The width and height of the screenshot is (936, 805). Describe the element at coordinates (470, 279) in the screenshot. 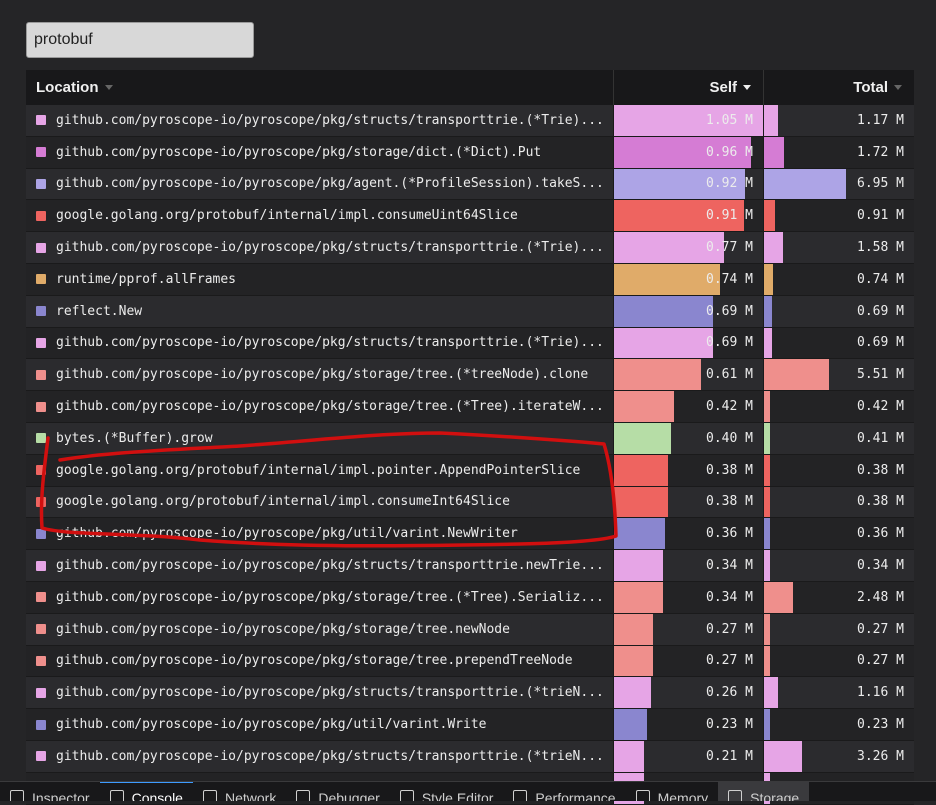

I see `table-row: runtime/pprof.allFrames 0.74 M 0.74 M` at that location.